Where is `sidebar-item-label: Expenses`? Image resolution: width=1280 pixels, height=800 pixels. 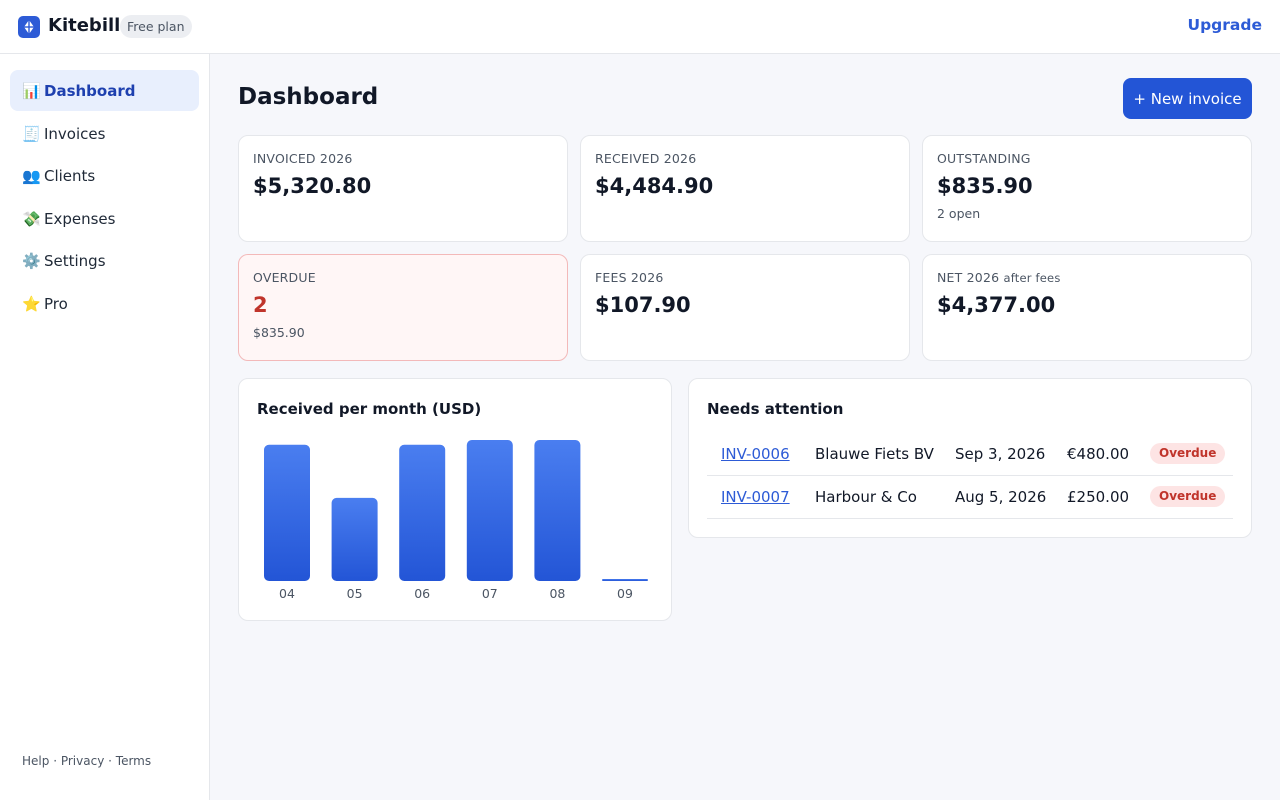 sidebar-item-label: Expenses is located at coordinates (80, 218).